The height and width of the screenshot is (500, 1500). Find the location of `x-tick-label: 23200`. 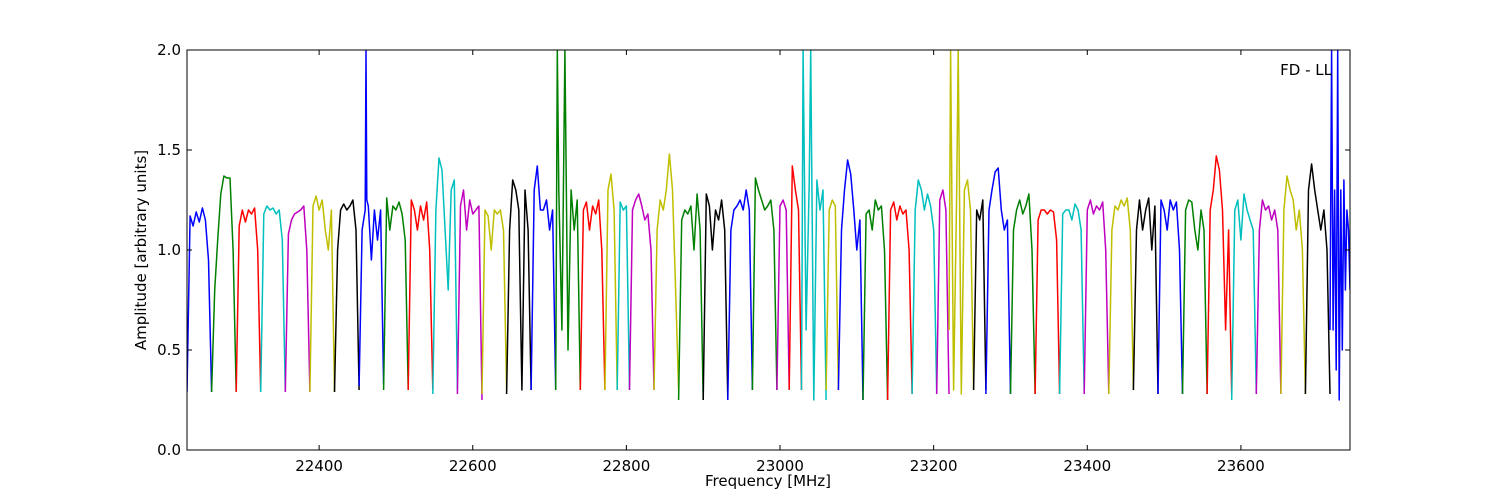

x-tick-label: 23200 is located at coordinates (934, 466).